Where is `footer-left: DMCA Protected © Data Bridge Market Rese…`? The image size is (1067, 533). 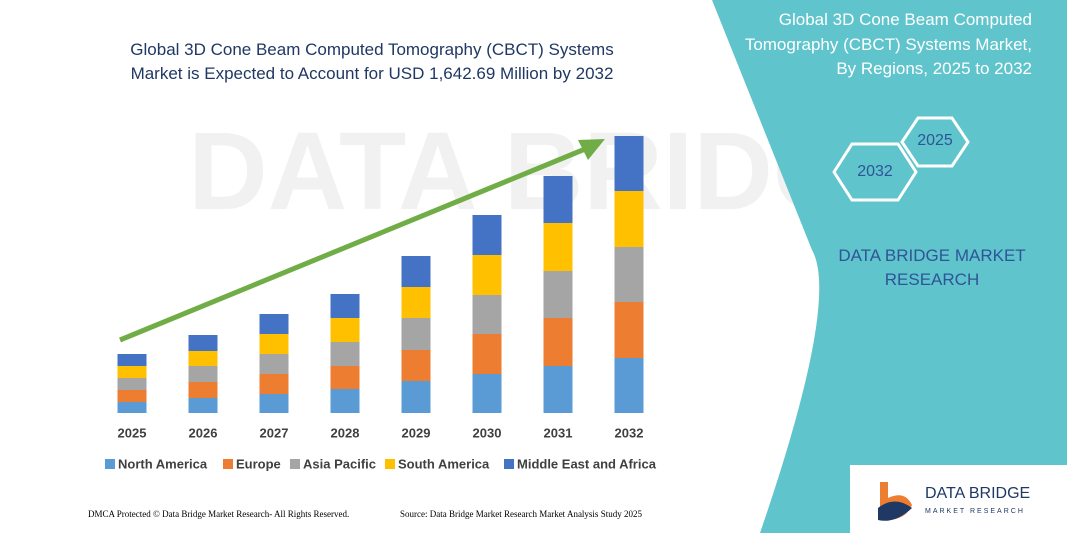
footer-left: DMCA Protected © Data Bridge Market Rese… is located at coordinates (218, 514).